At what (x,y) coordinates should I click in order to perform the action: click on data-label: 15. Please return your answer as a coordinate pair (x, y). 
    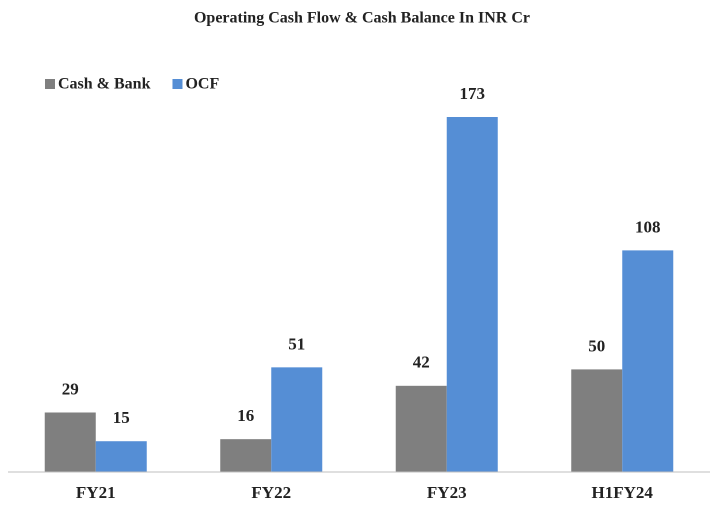
    Looking at the image, I should click on (121, 417).